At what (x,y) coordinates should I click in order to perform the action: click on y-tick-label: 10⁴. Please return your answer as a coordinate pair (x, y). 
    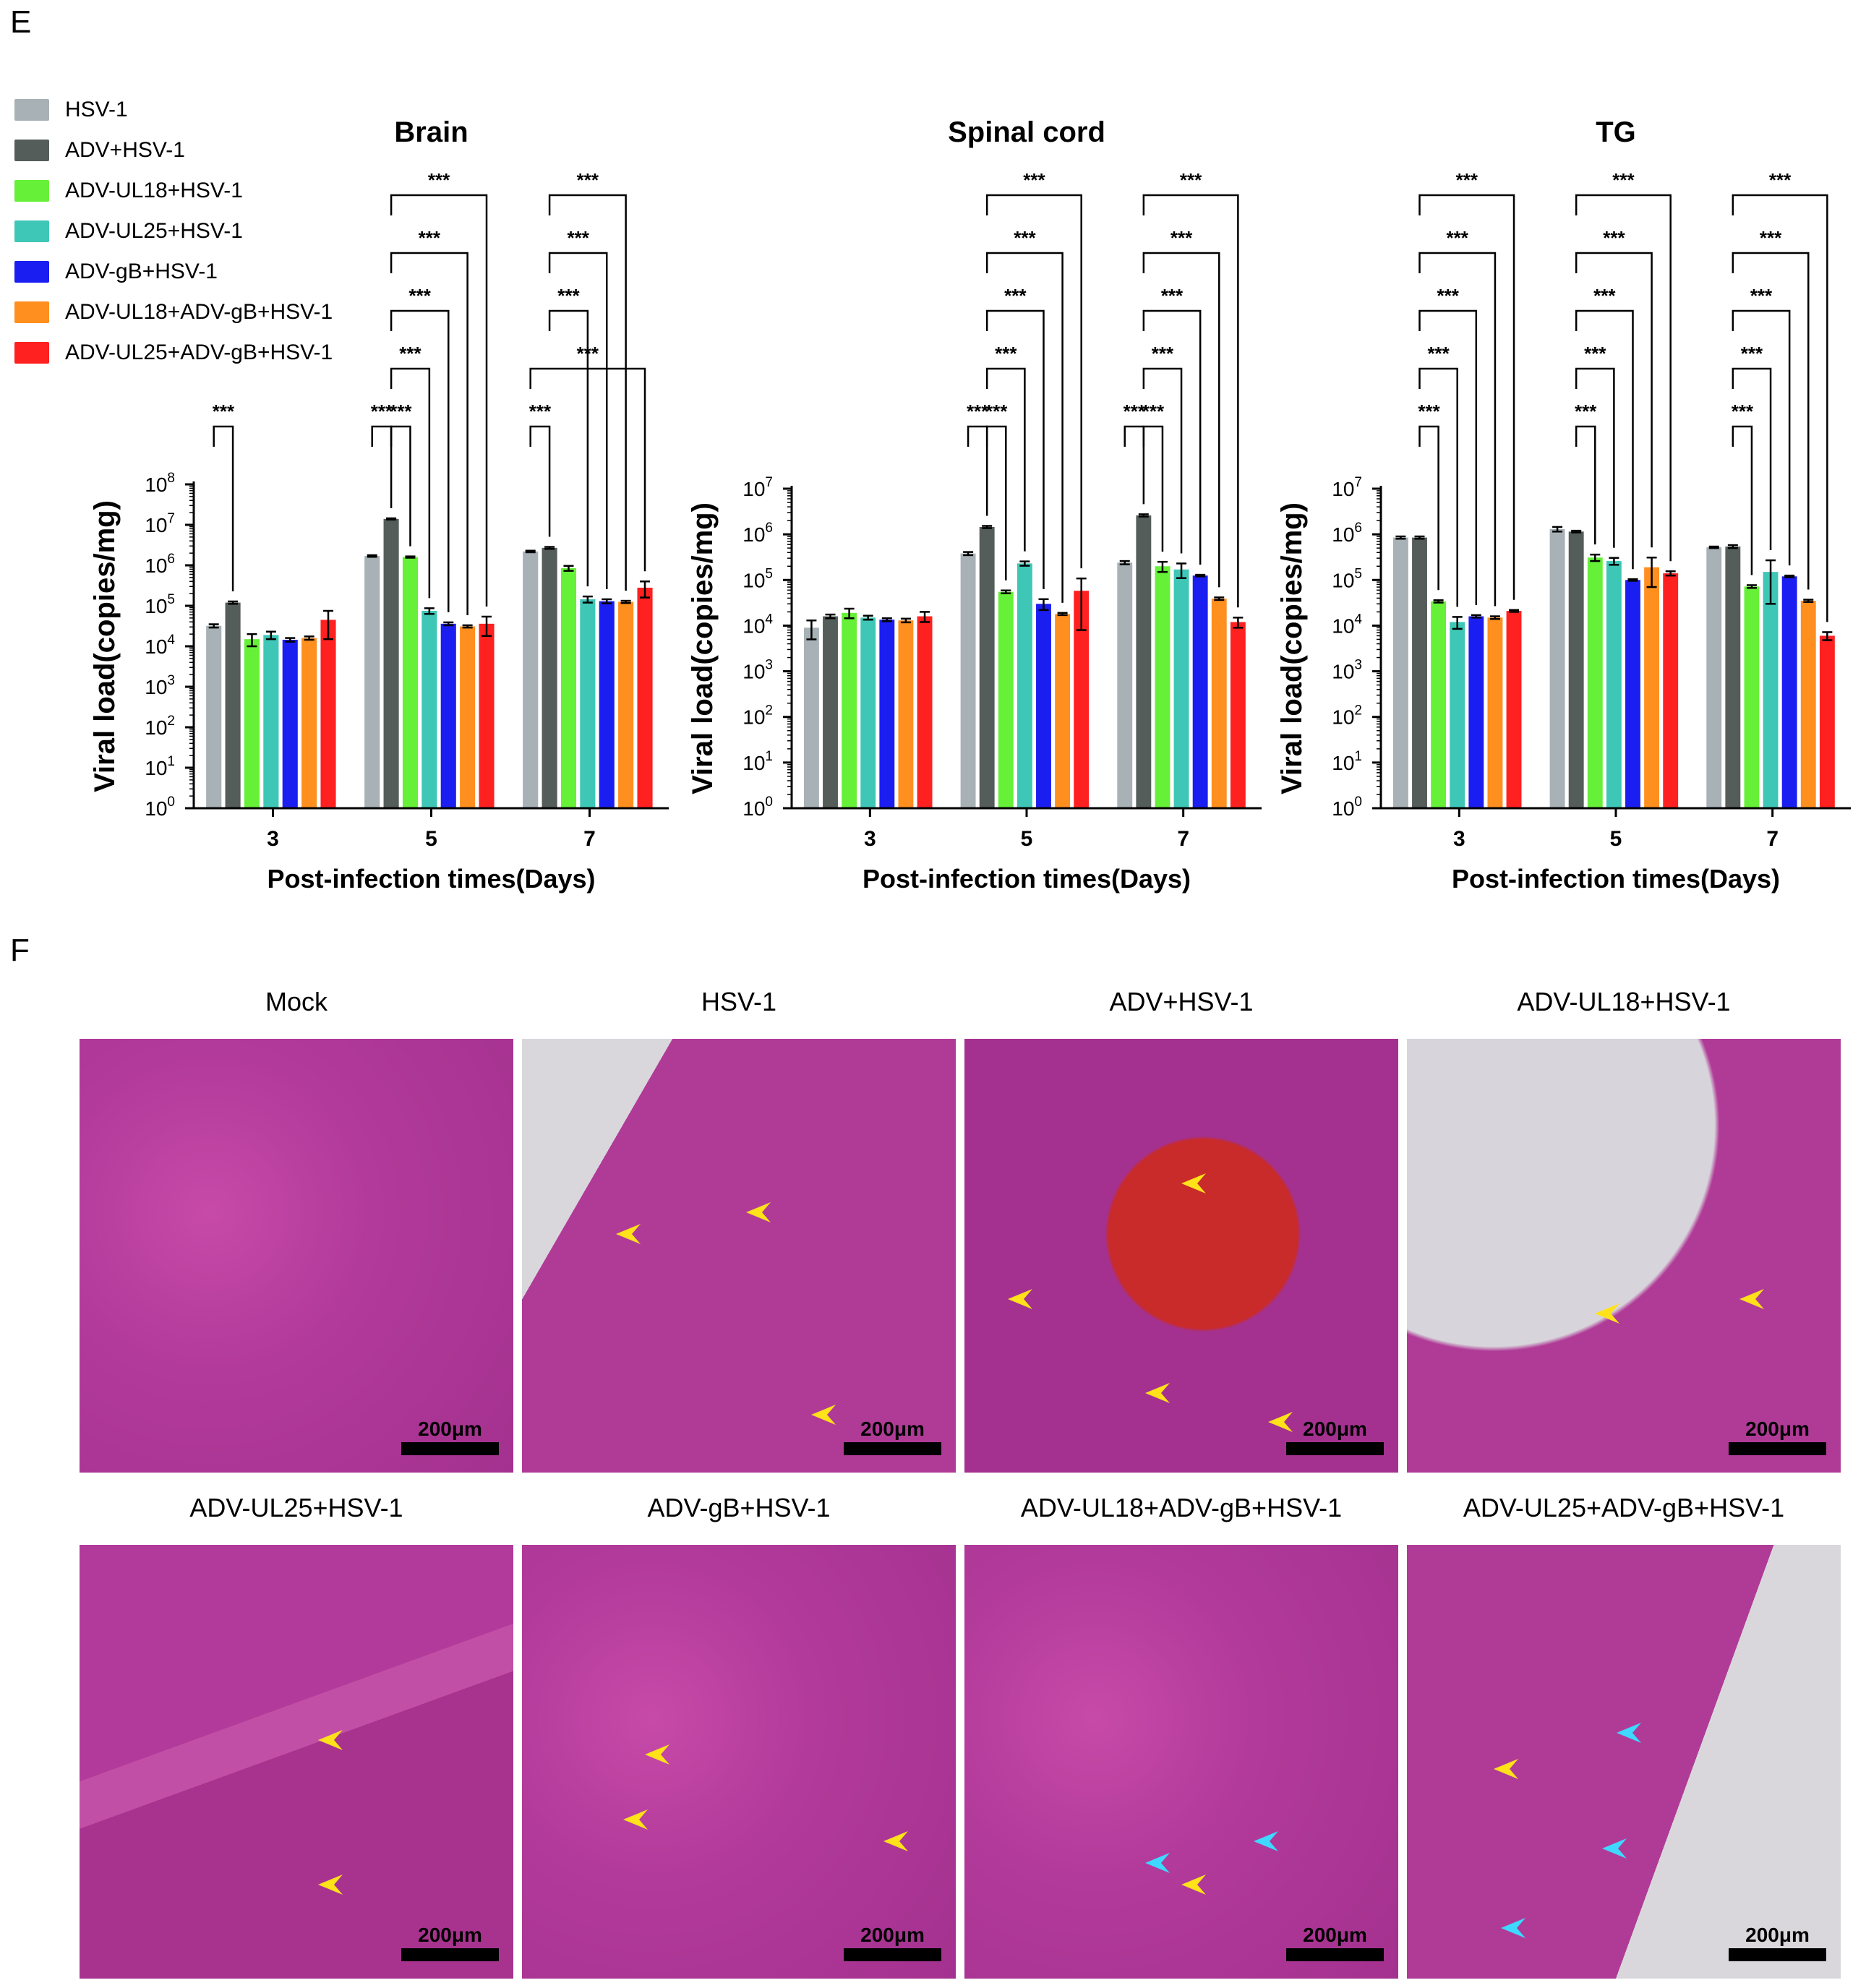
    Looking at the image, I should click on (757, 624).